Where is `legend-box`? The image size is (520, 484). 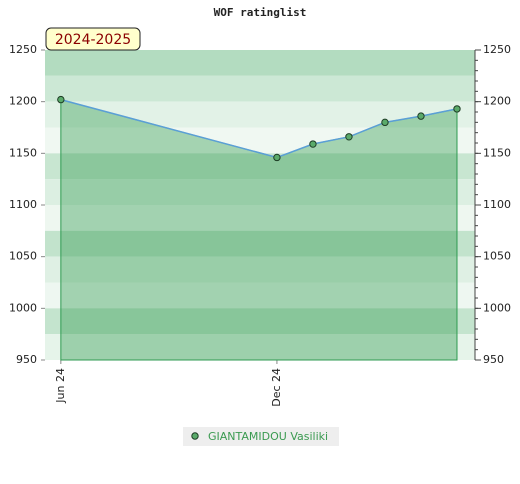 legend-box is located at coordinates (261, 436).